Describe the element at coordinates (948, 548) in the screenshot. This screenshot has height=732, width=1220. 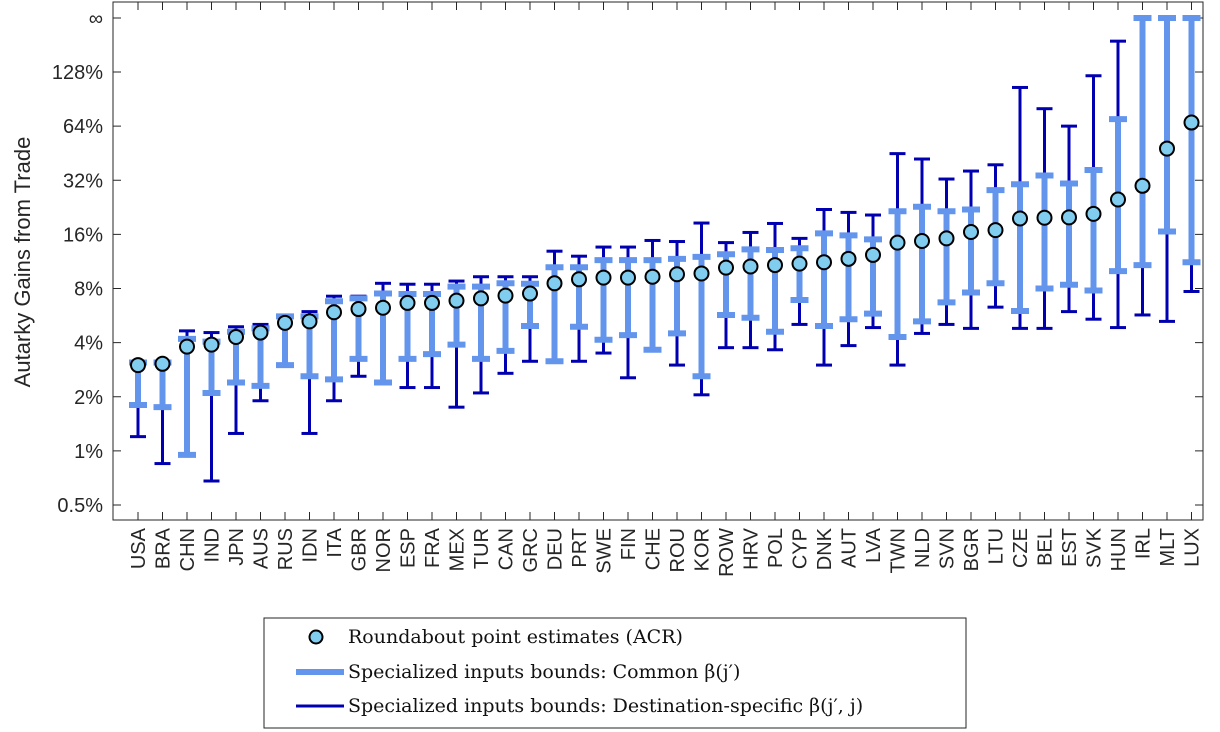
I see `x-tick-label: SVN` at that location.